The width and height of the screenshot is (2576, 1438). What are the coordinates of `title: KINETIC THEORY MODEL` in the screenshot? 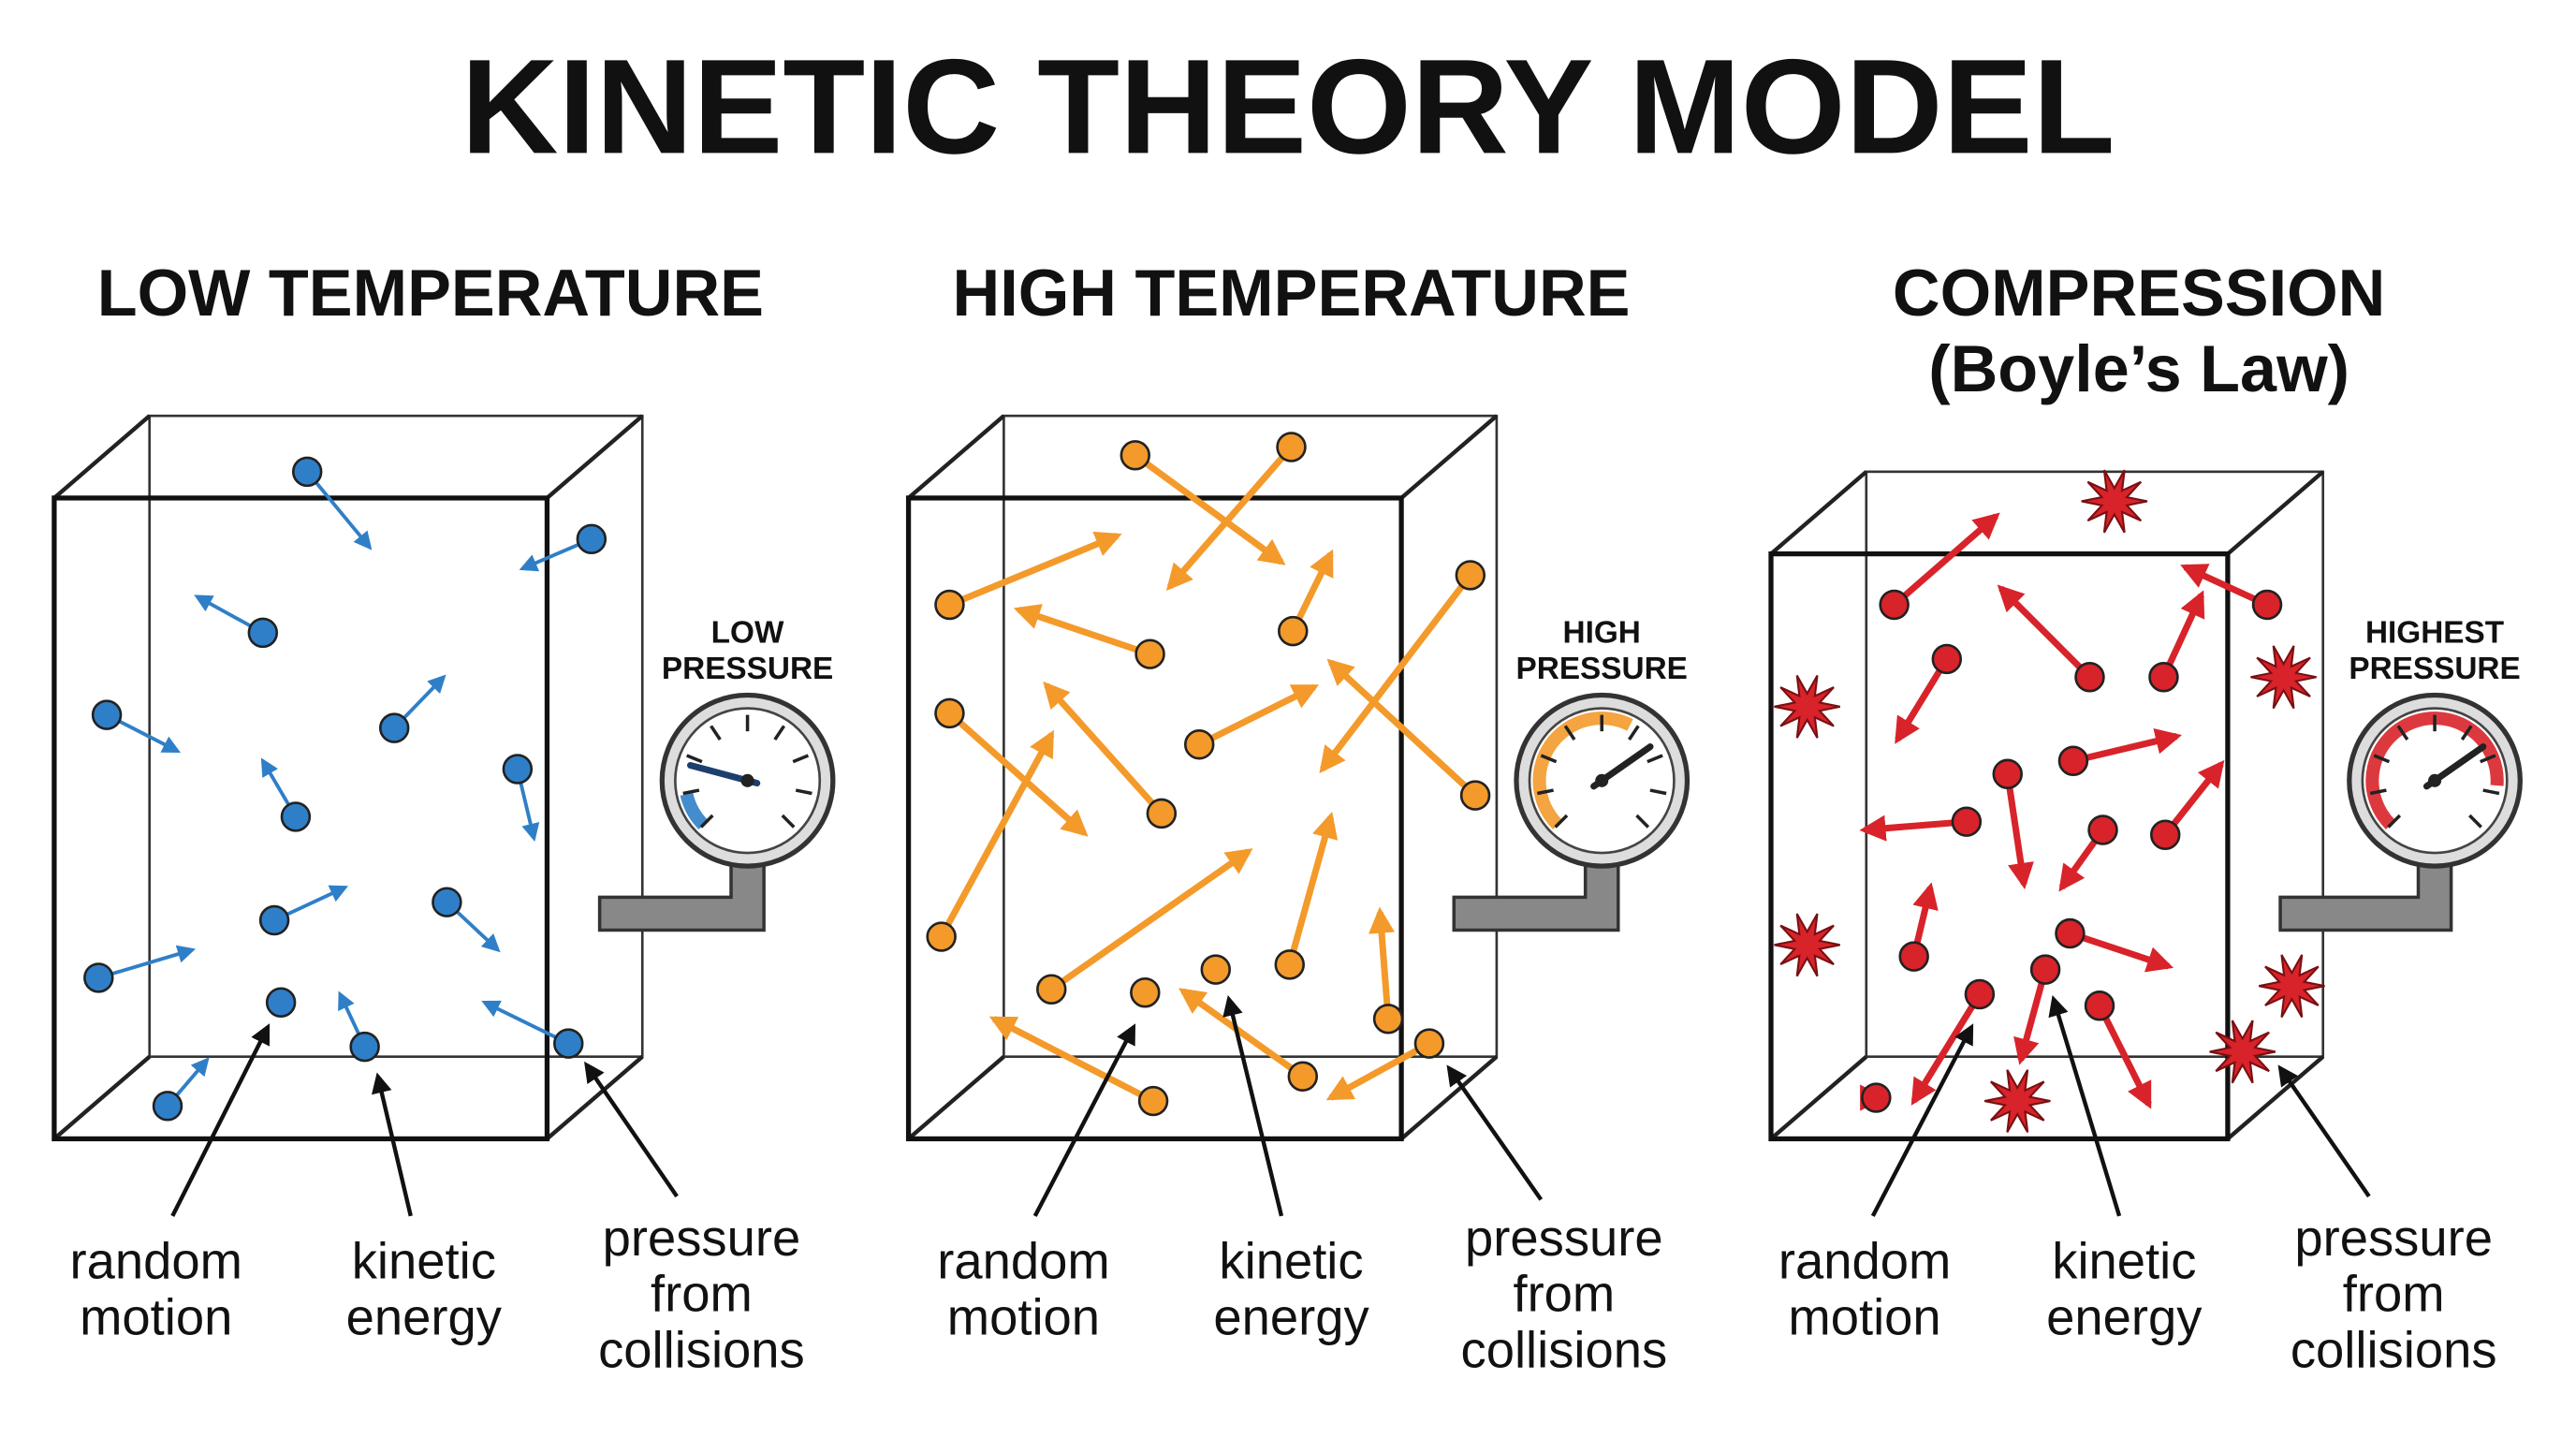 It's located at (1288, 107).